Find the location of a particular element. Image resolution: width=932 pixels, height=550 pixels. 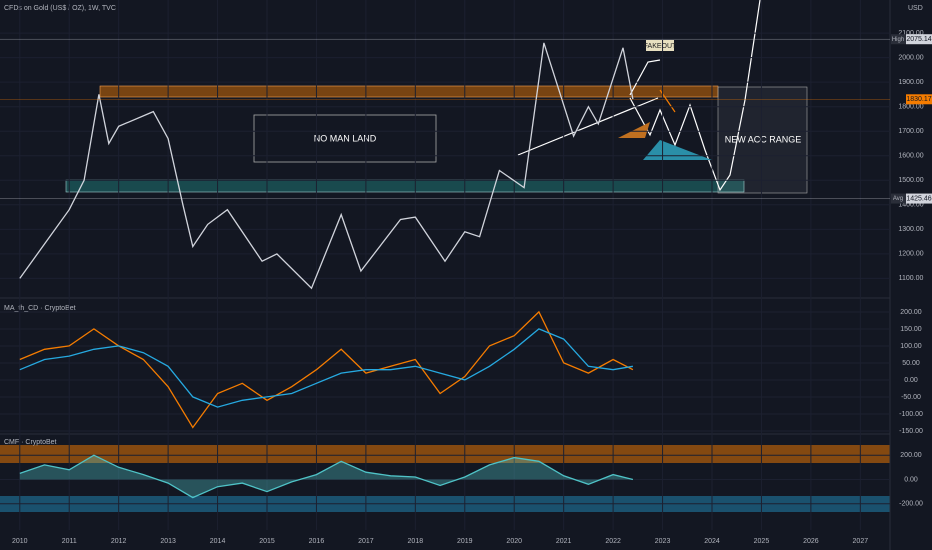

y-tick-label: 1900.00 is located at coordinates (910, 82).